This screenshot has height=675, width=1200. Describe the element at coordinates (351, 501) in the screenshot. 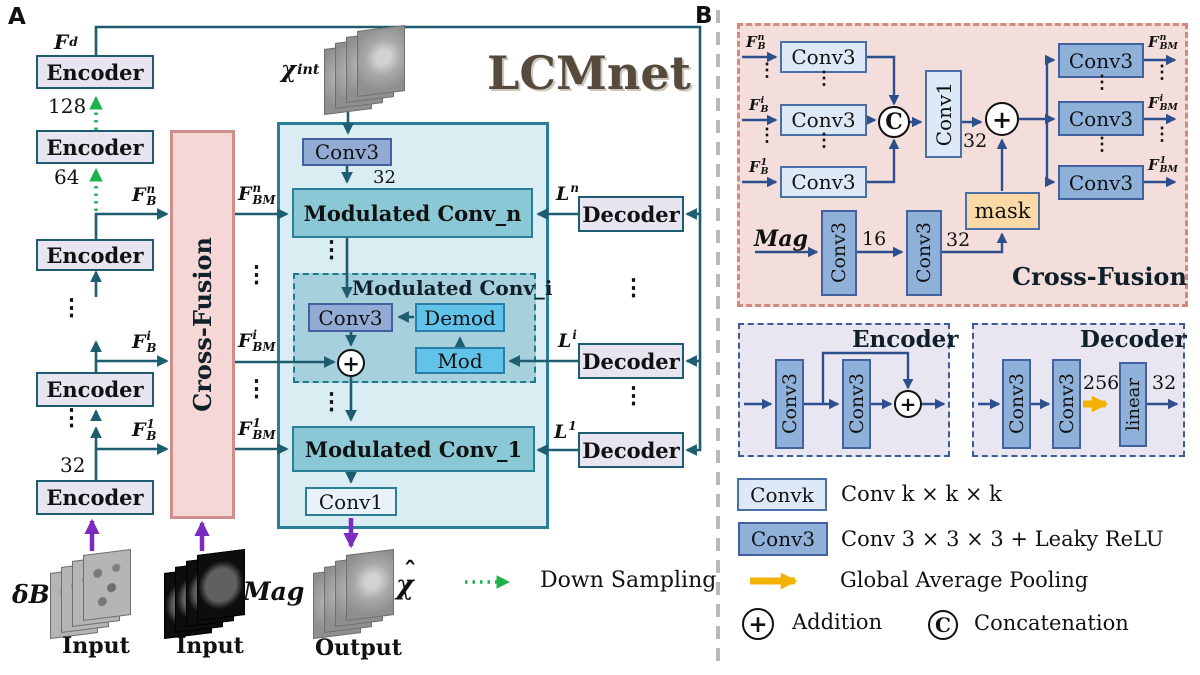

I see `main-conv1-label: Conv1` at that location.